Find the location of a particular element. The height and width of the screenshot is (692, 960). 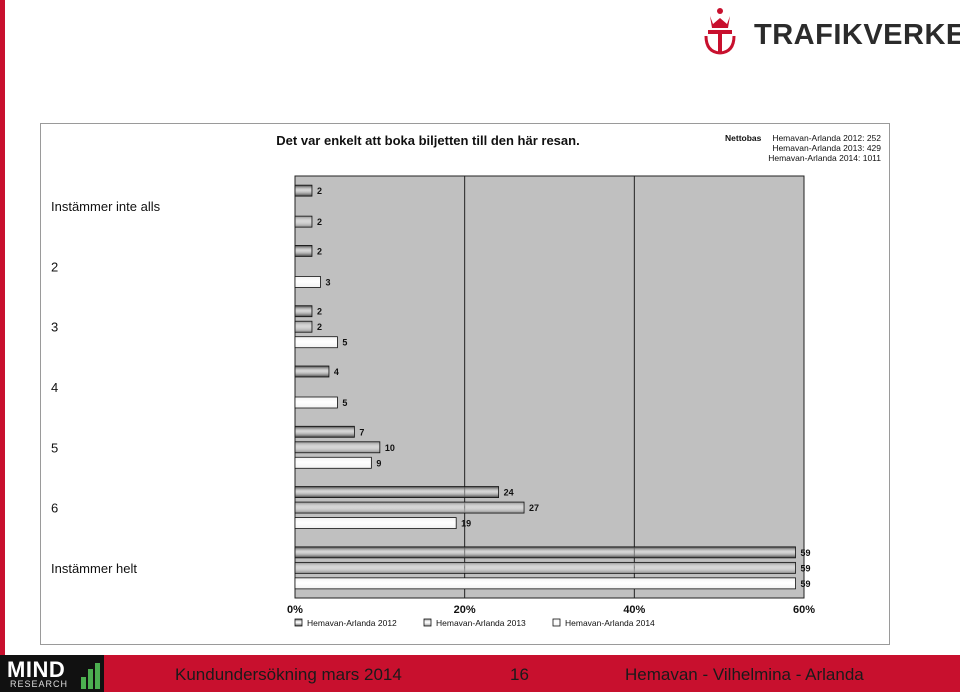

footer-survey-title: Kundundersökning mars 2014 is located at coordinates (288, 674).